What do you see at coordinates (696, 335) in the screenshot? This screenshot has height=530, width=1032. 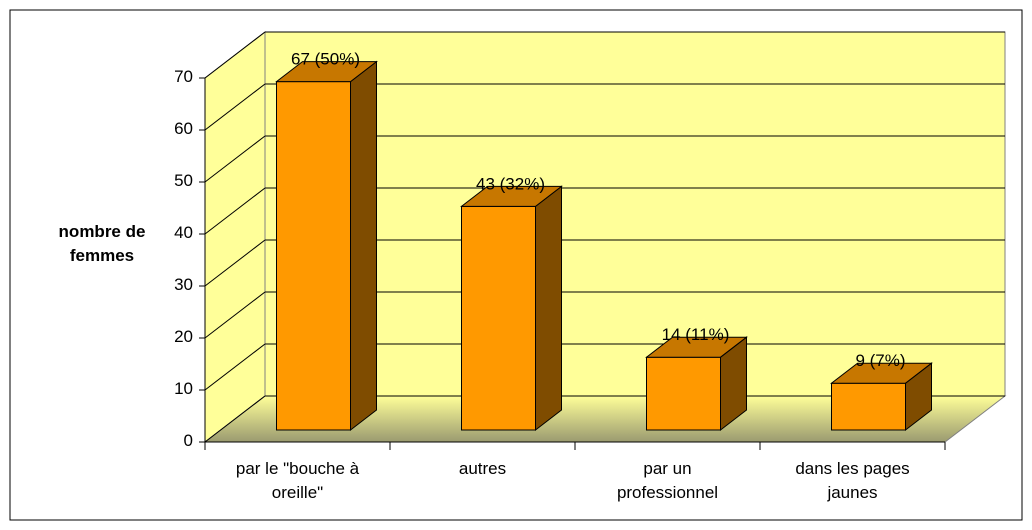 I see `value-label: 14 (11%)` at bounding box center [696, 335].